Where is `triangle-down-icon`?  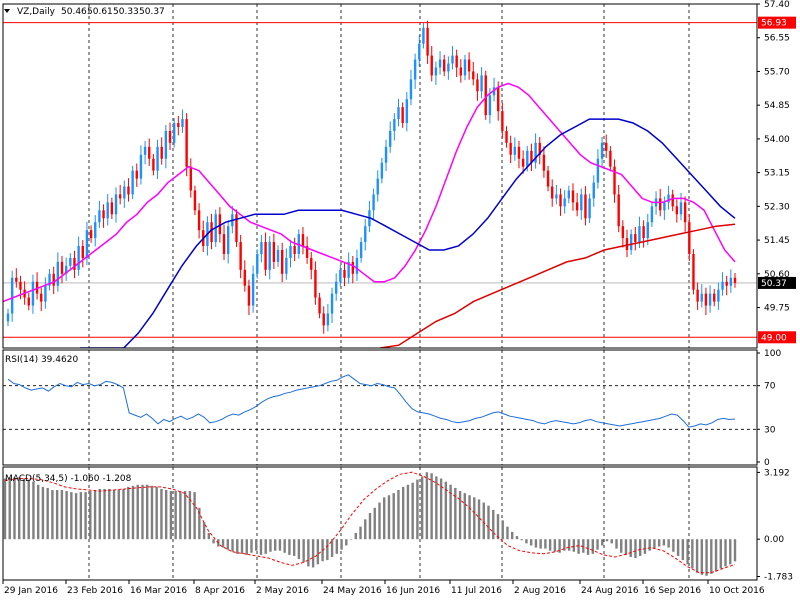
triangle-down-icon is located at coordinates (7, 11).